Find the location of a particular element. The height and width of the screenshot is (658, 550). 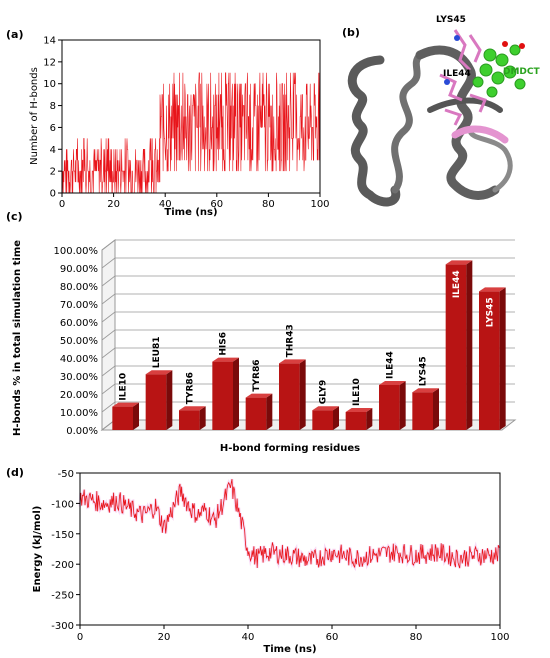

category-label: THR43 is located at coordinates (290, 340).